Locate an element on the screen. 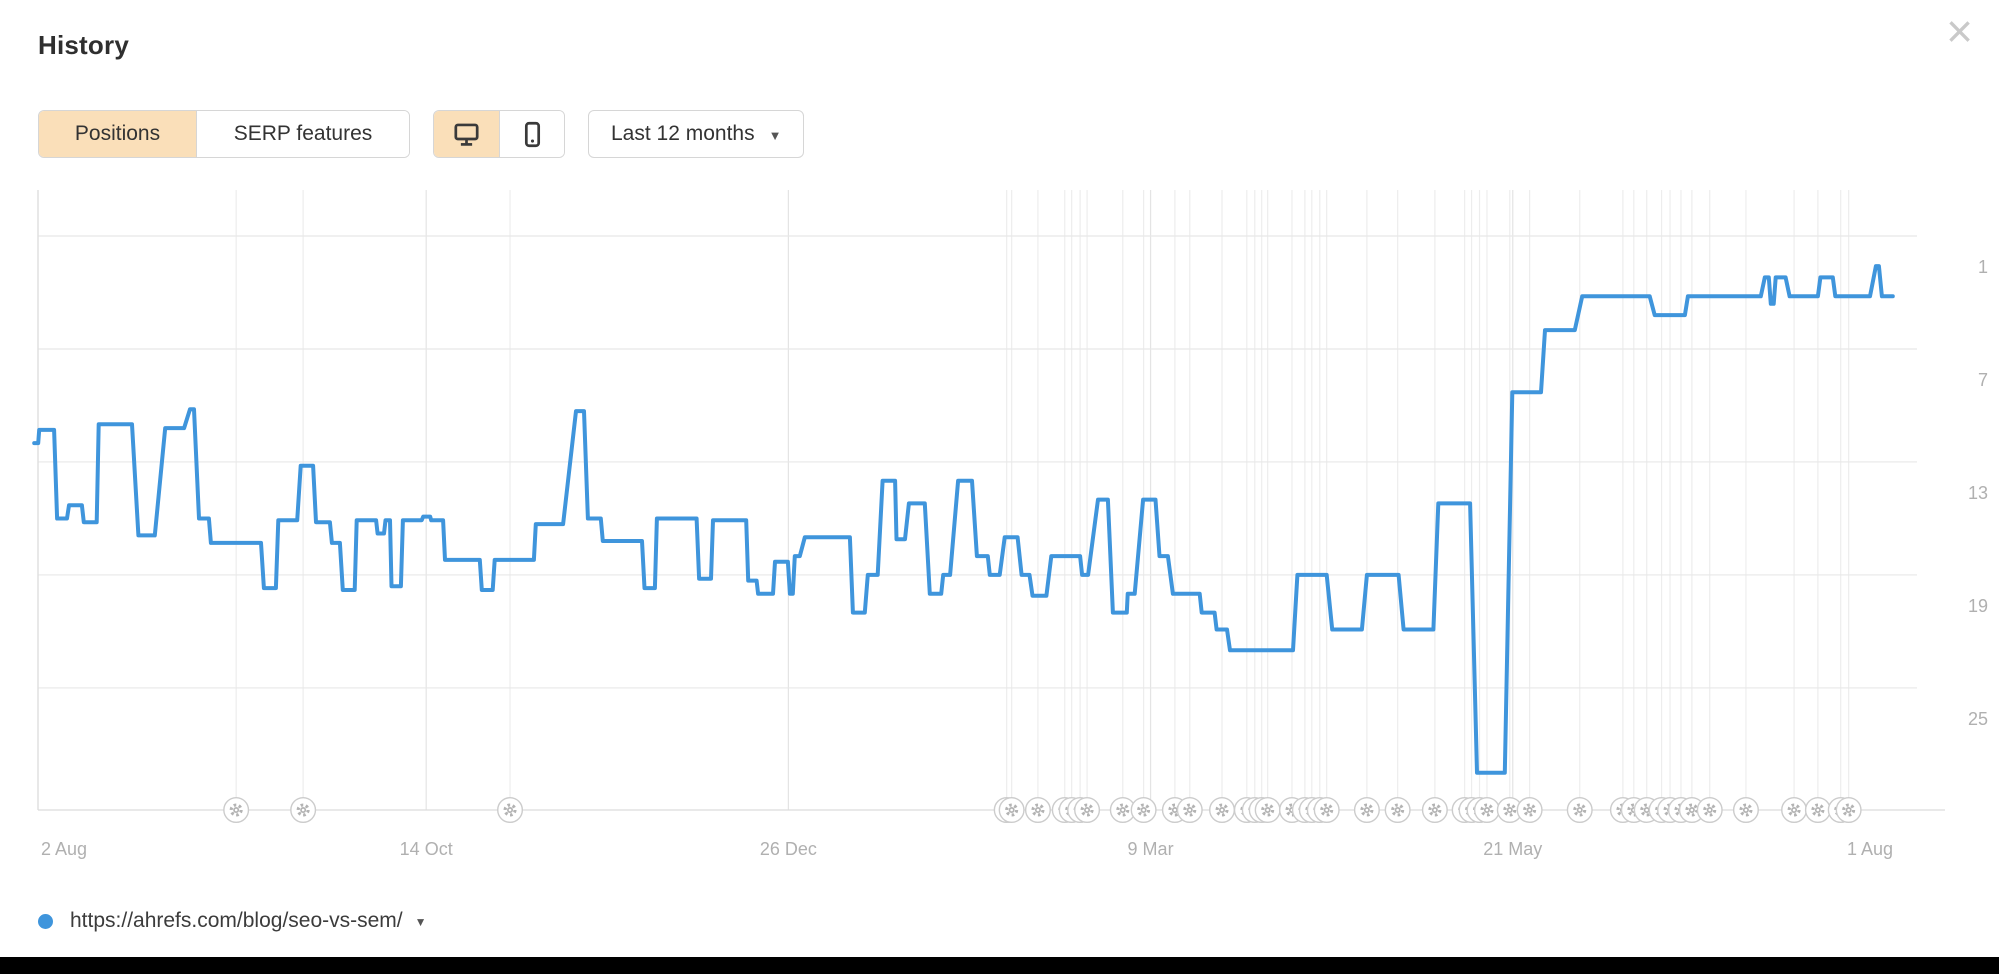 Image resolution: width=1999 pixels, height=974 pixels. desktop-toggle-button is located at coordinates (466, 134).